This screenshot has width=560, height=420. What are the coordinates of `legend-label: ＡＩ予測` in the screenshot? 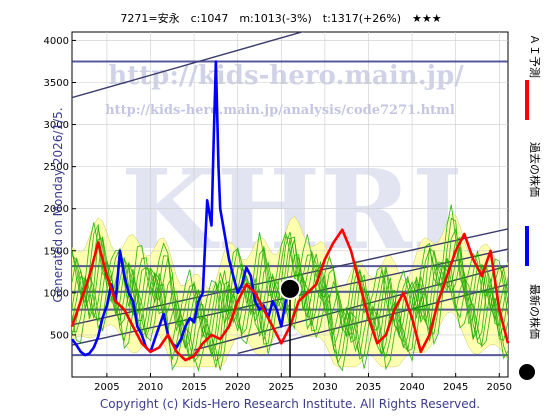 It's located at (535, 56).